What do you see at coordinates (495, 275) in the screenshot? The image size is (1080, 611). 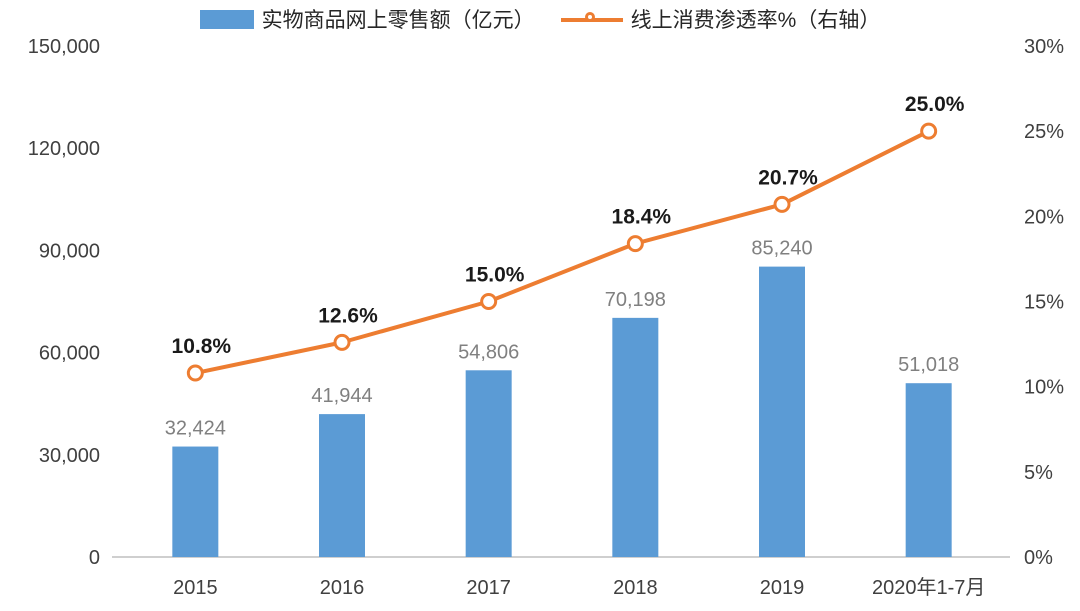 I see `line-value-label: 15.0%` at bounding box center [495, 275].